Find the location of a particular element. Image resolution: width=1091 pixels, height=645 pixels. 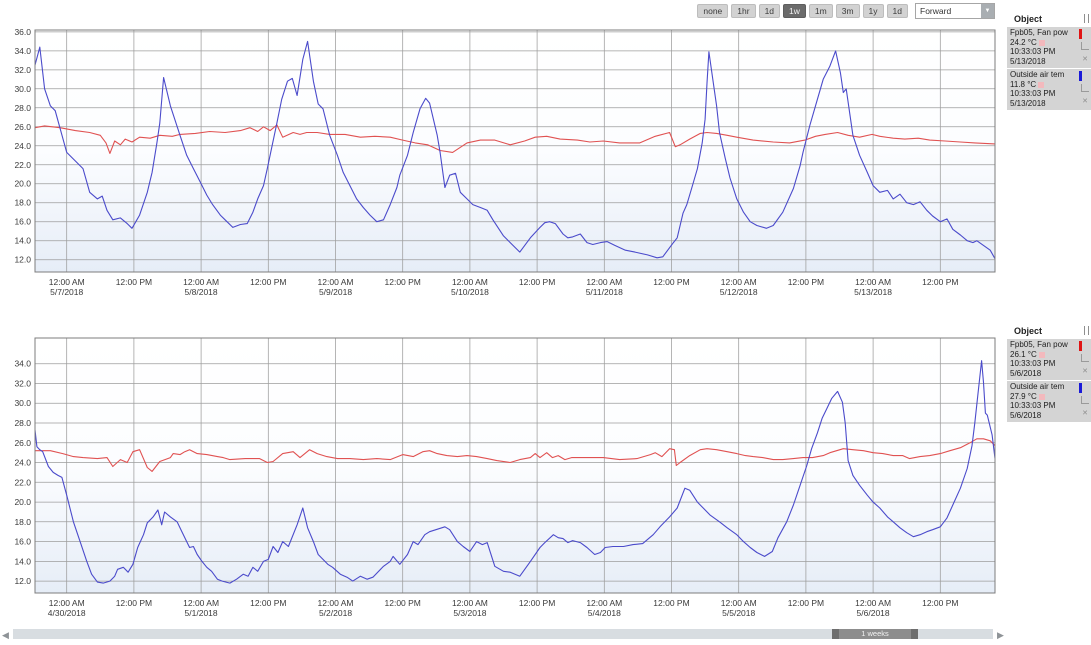

range-button-3m-5: 3m is located at coordinates (847, 11).